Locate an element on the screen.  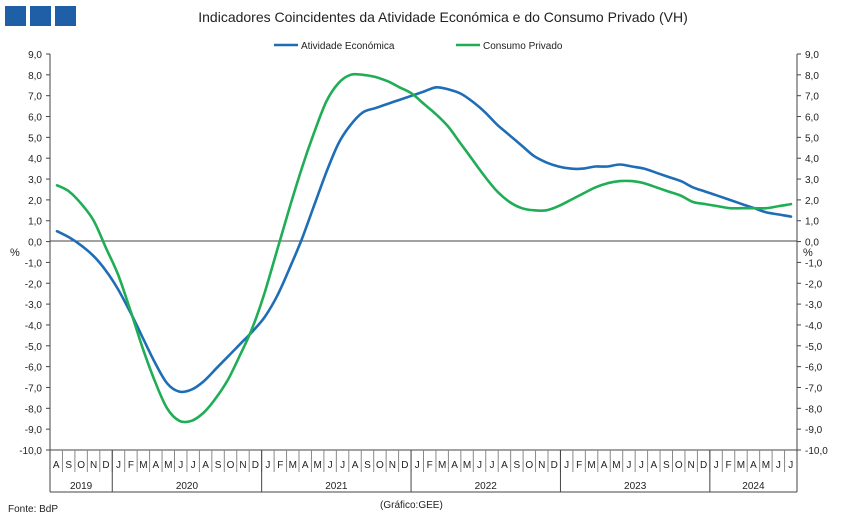
y-tick-label-right: -8,0 is located at coordinates (814, 409).